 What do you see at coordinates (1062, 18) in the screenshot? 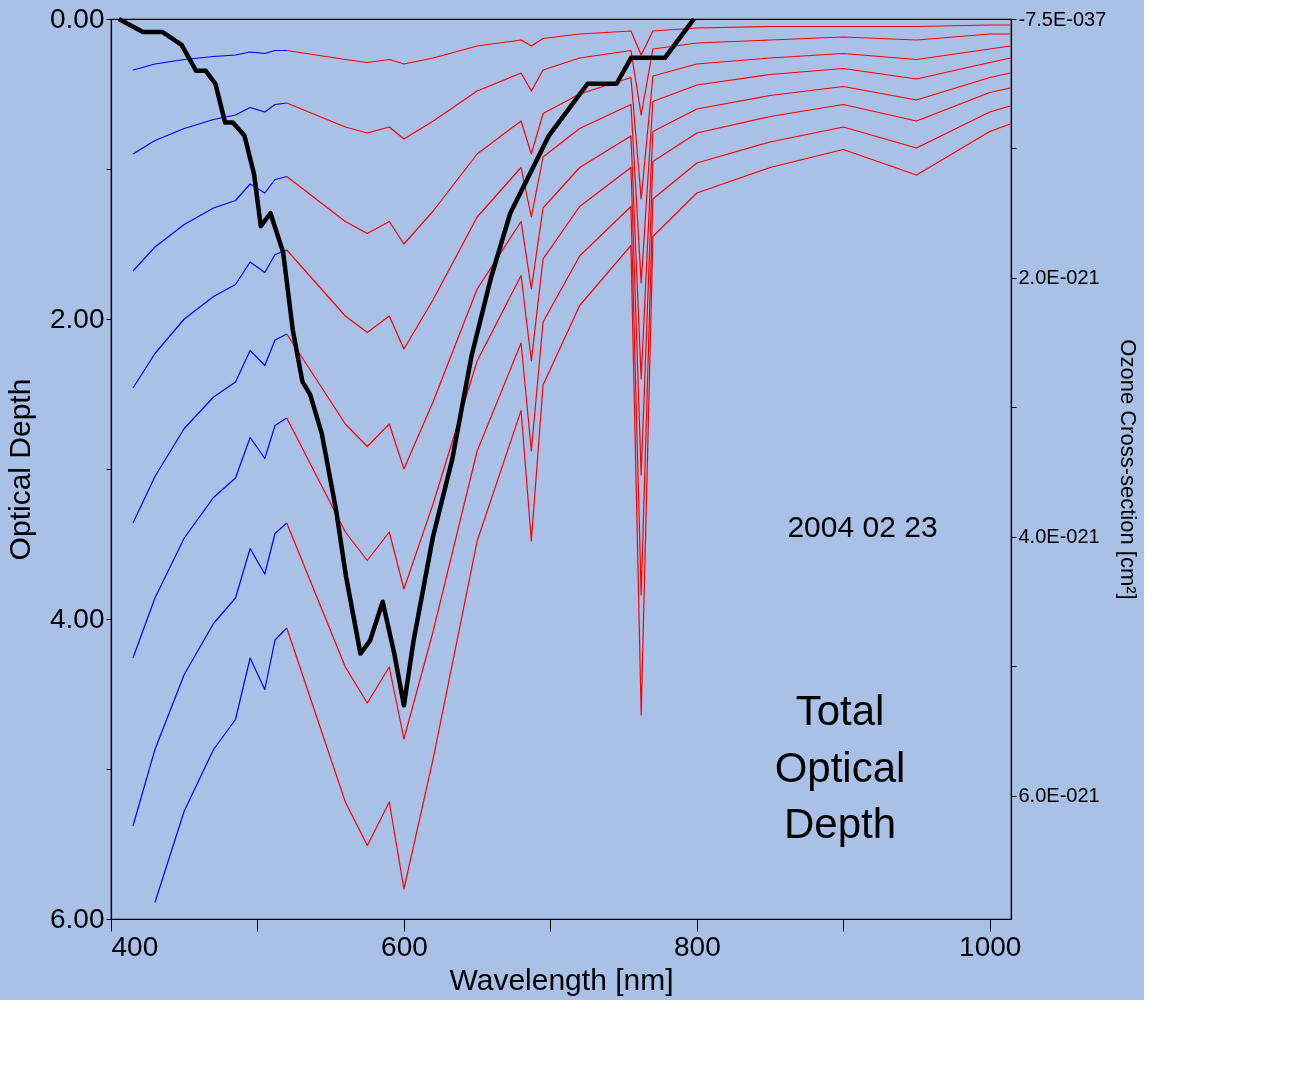
I see `y2-tick-label: -7.5E-037` at bounding box center [1062, 18].